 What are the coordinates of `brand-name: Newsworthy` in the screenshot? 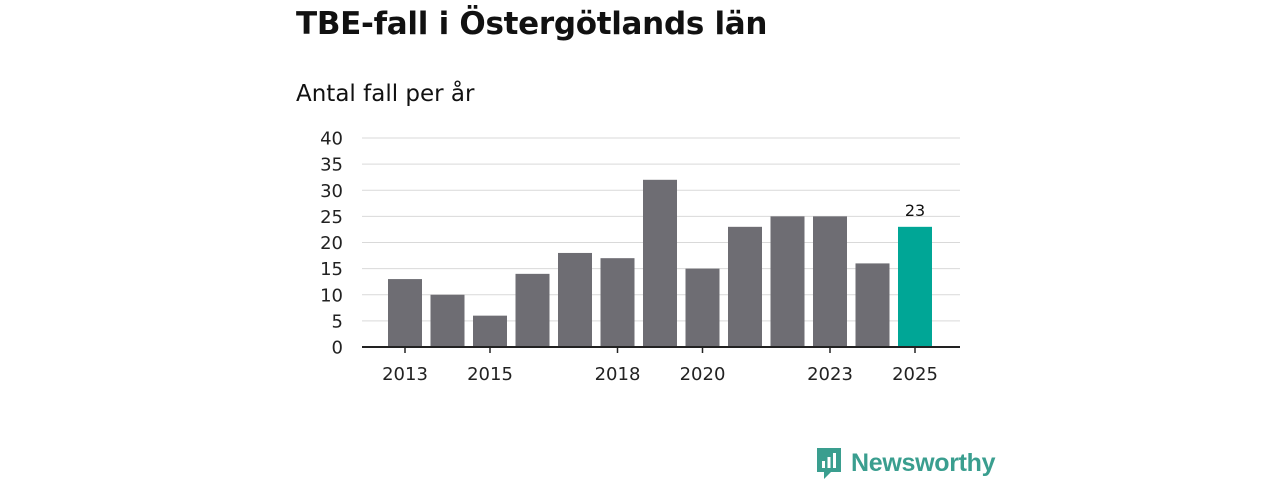 It's located at (923, 462).